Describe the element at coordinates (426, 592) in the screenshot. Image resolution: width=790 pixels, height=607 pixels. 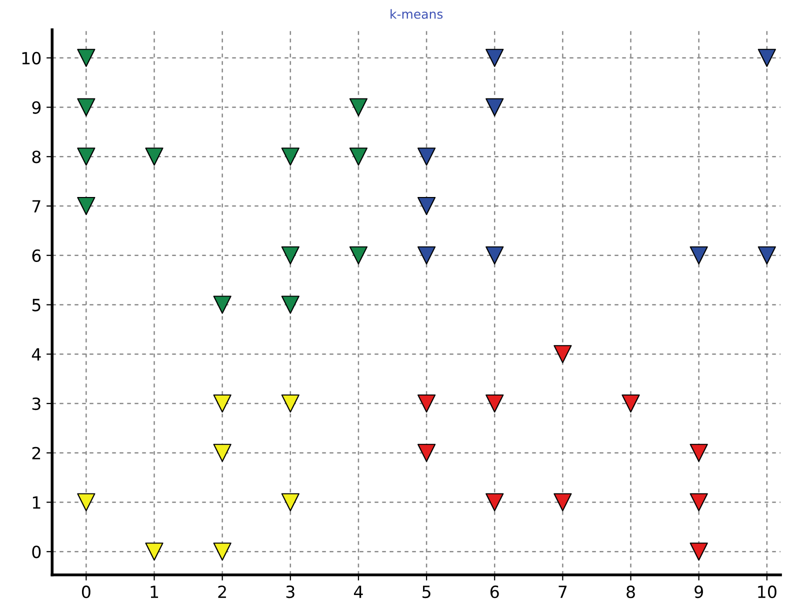
I see `x-tick-label: 5` at that location.